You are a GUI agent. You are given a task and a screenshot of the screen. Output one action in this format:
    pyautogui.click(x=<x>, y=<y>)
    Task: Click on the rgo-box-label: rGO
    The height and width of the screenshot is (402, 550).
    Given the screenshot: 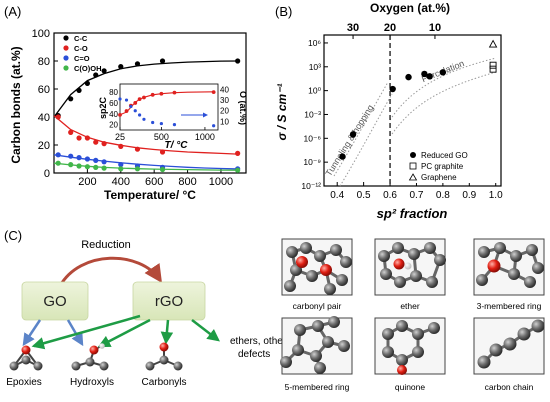 What is the action you would take?
    pyautogui.click(x=169, y=301)
    